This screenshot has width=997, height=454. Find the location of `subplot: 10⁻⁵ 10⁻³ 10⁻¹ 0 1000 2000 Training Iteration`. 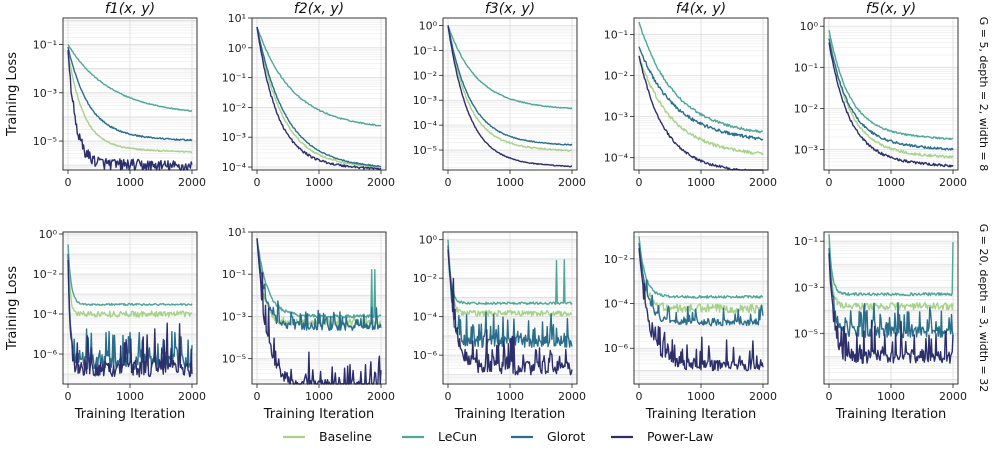

subplot: 10⁻⁵ 10⁻³ 10⁻¹ 0 1000 2000 Training Iteration is located at coordinates (880, 326).